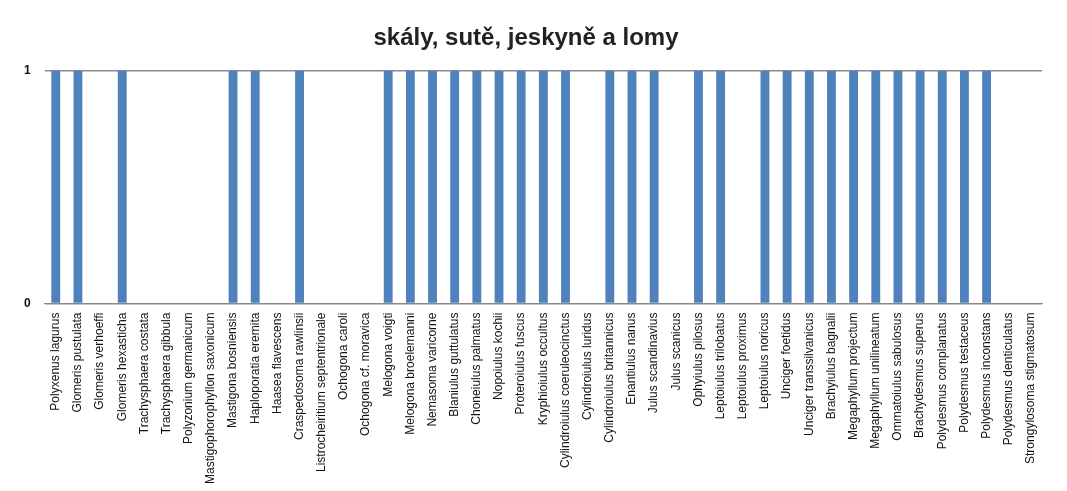 The width and height of the screenshot is (1067, 491). Describe the element at coordinates (321, 392) in the screenshot. I see `x-tick-label: Listrocheiritium septentrionale` at that location.